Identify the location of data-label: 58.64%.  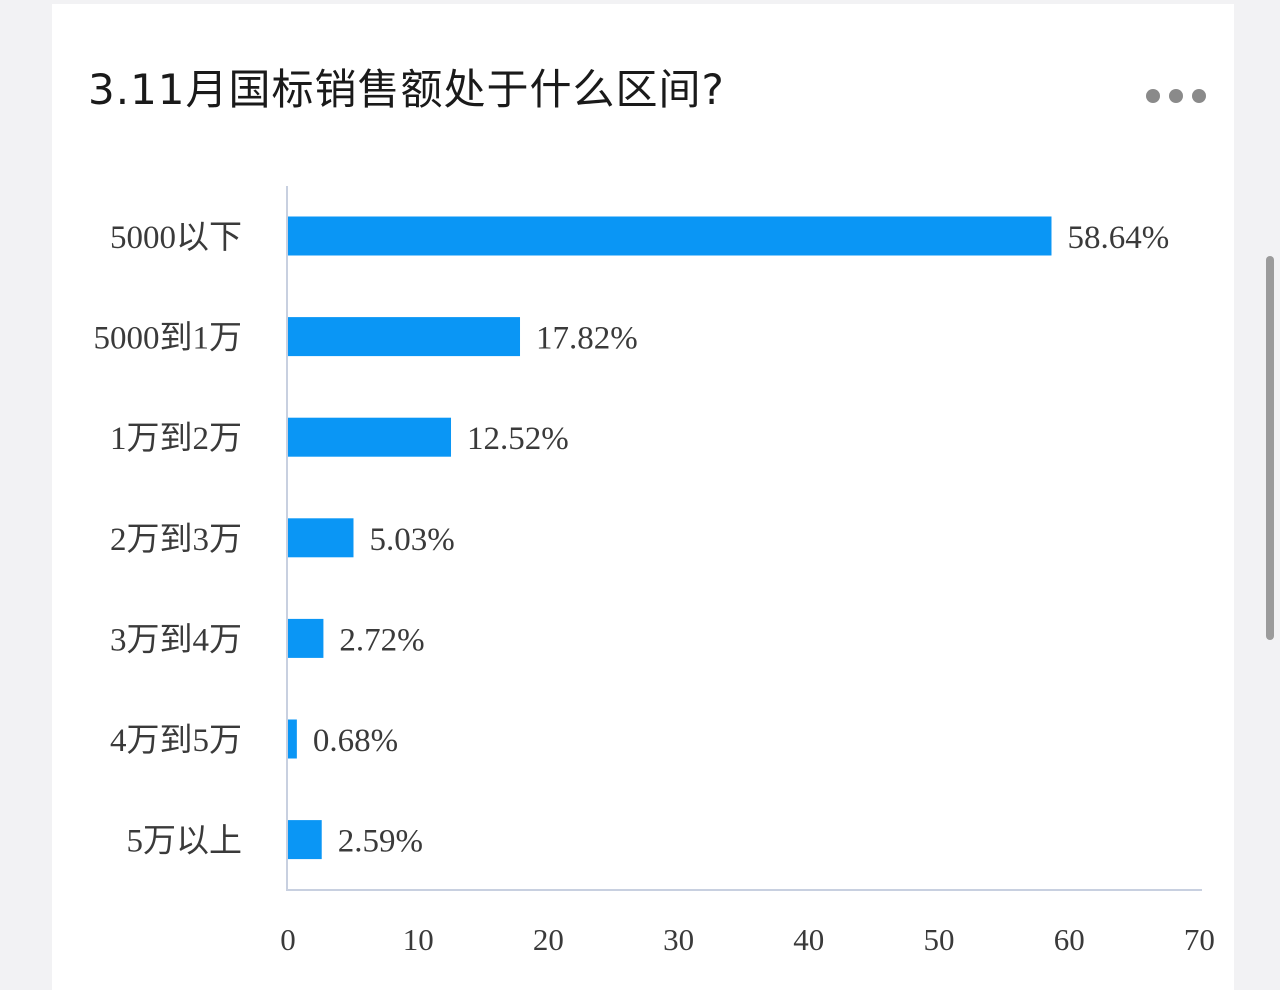
(1118, 238).